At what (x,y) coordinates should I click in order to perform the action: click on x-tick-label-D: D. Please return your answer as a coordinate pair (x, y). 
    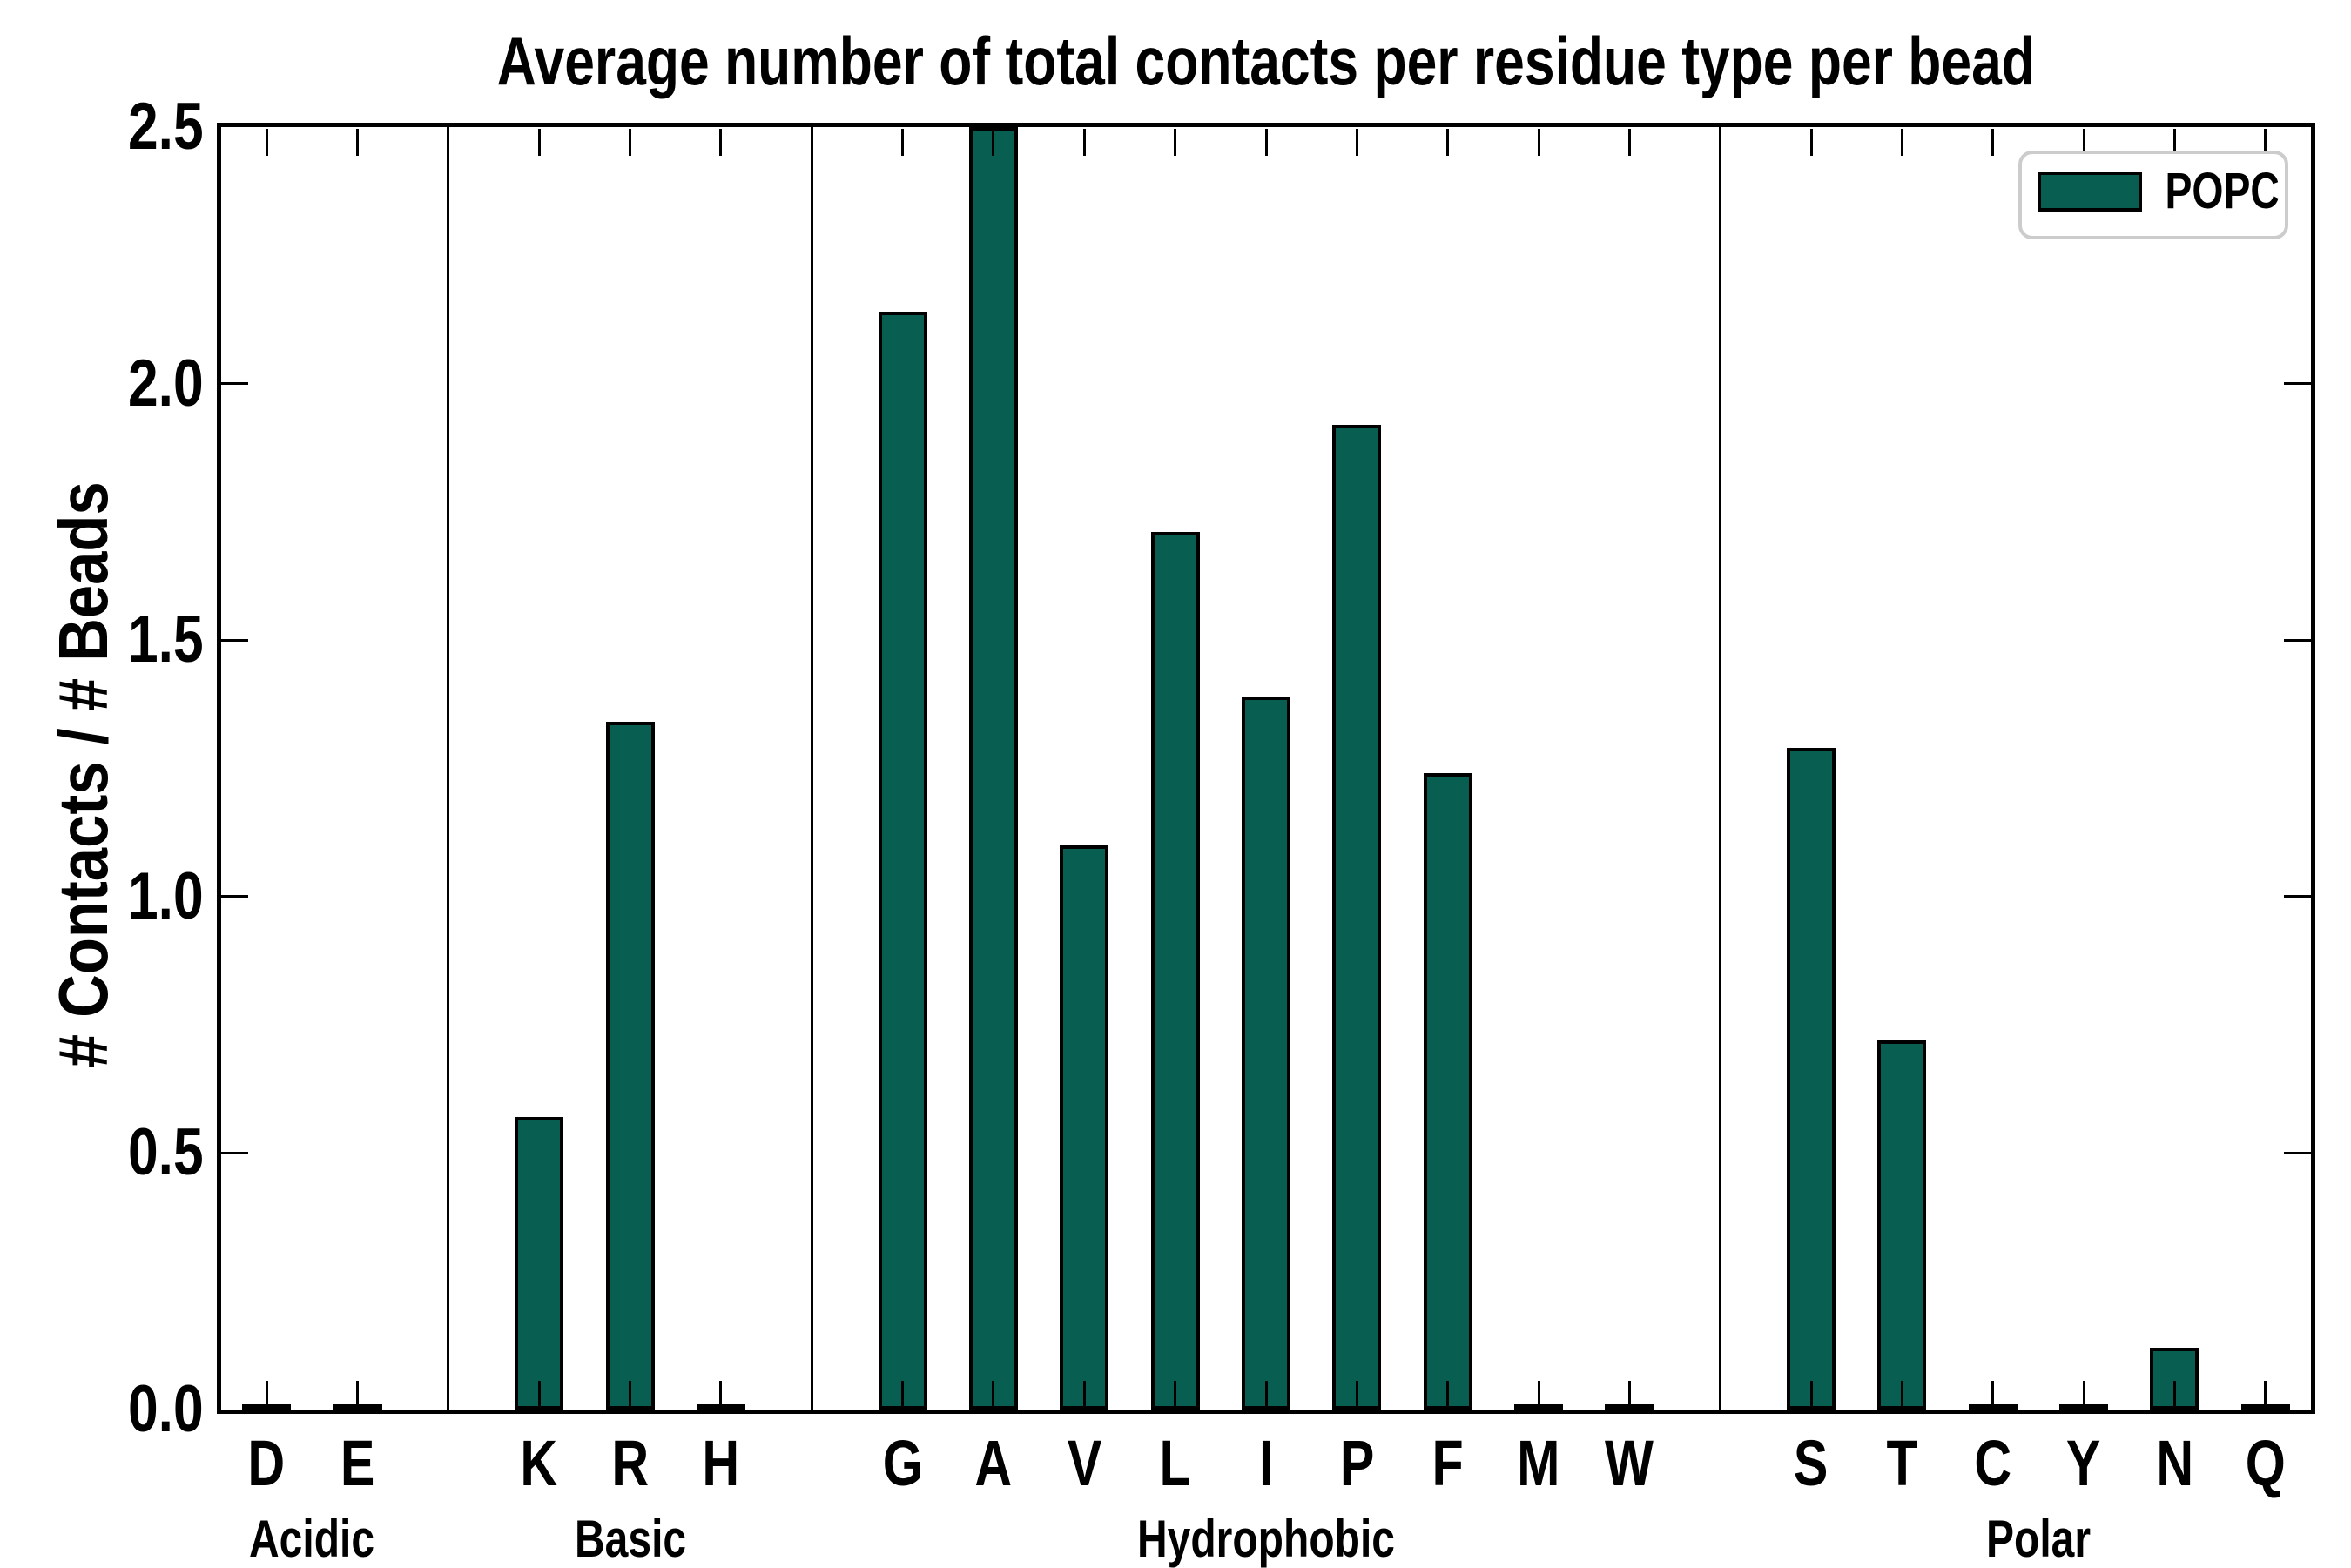
    Looking at the image, I should click on (266, 1463).